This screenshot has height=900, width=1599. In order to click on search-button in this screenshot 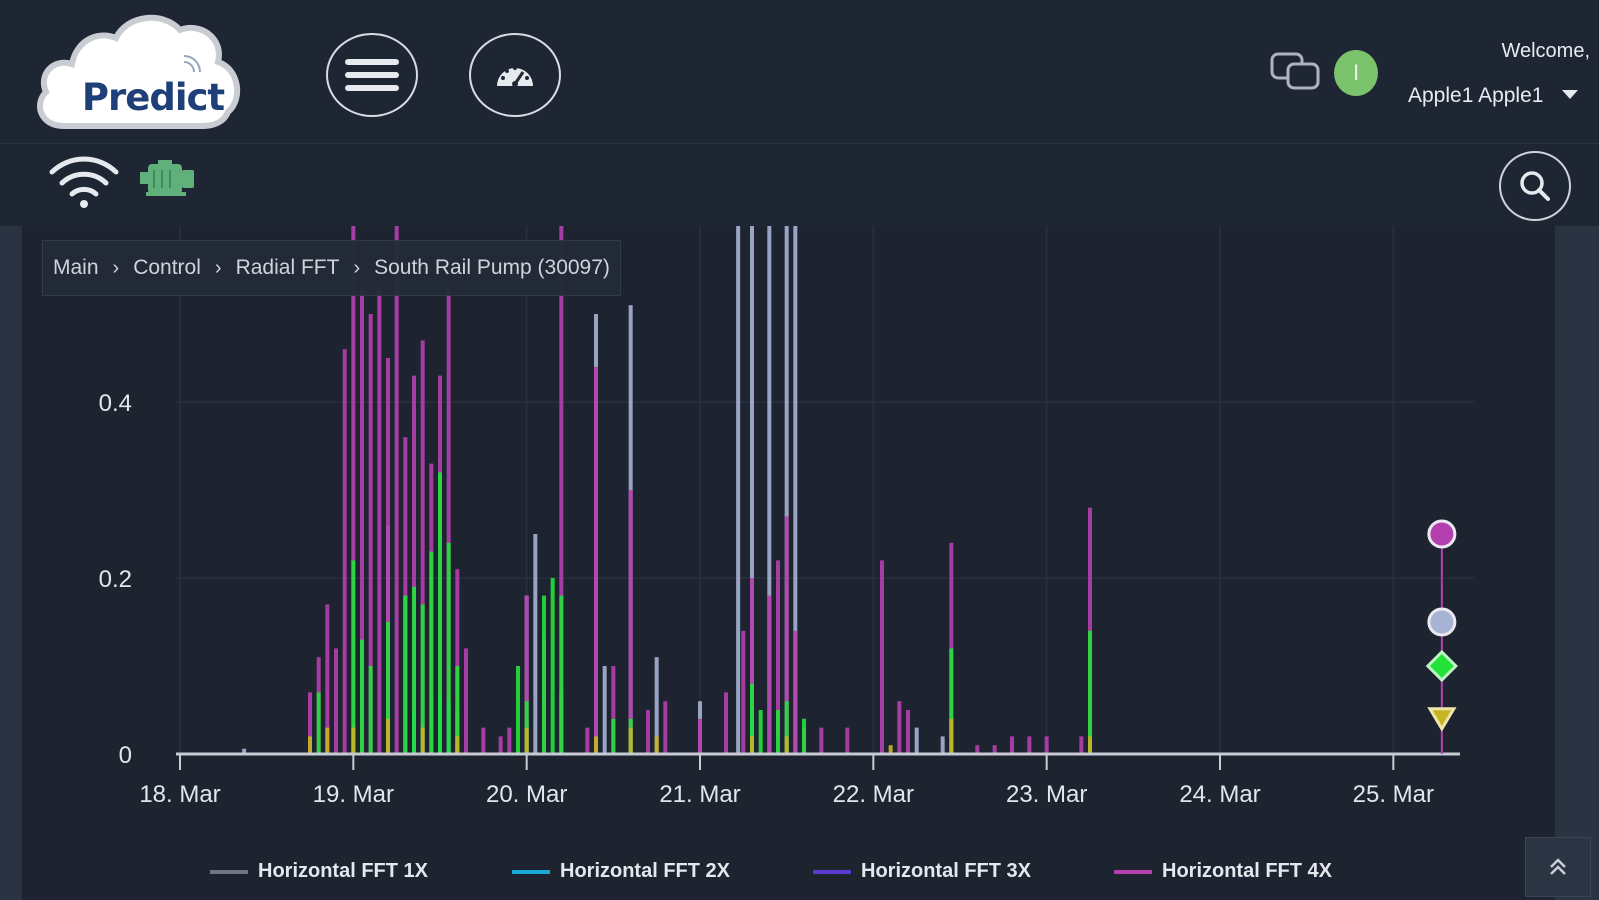, I will do `click(1535, 186)`.